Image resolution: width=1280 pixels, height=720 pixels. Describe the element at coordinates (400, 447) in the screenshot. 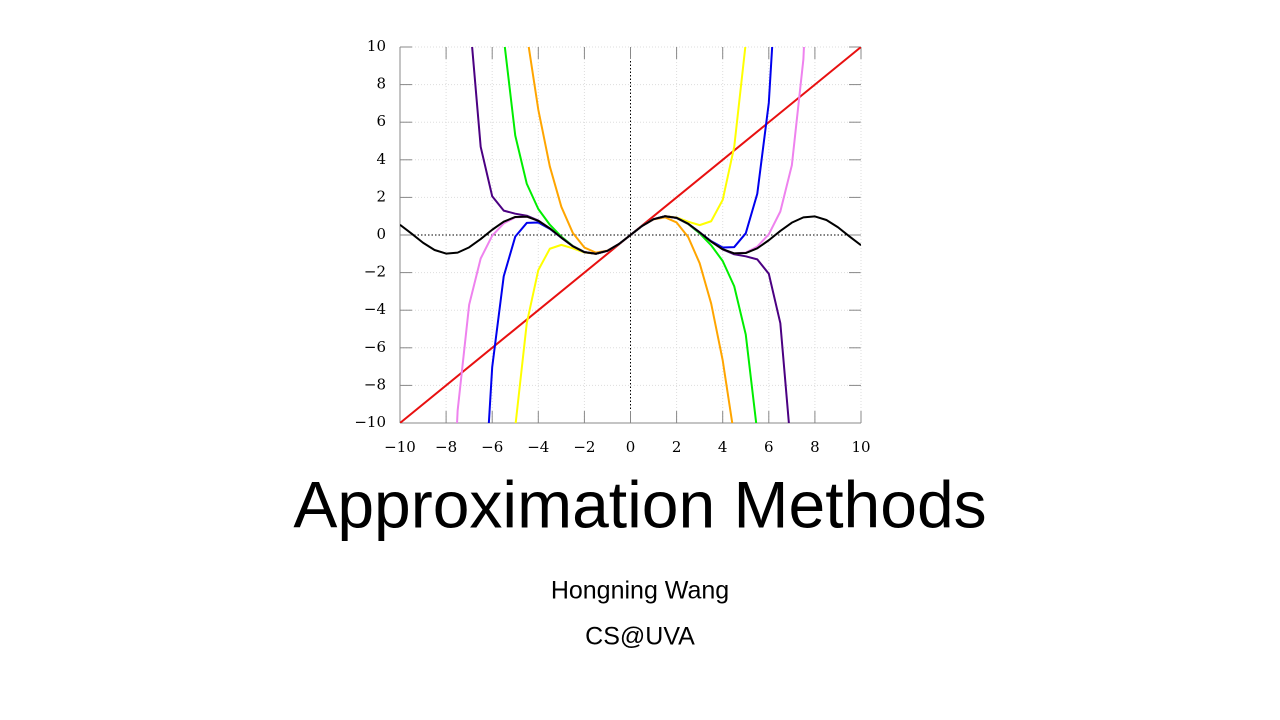

I see `x-tick-label: −10` at that location.